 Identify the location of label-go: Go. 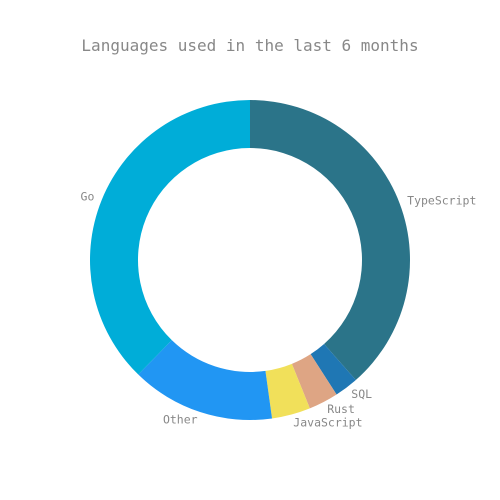
(88, 197).